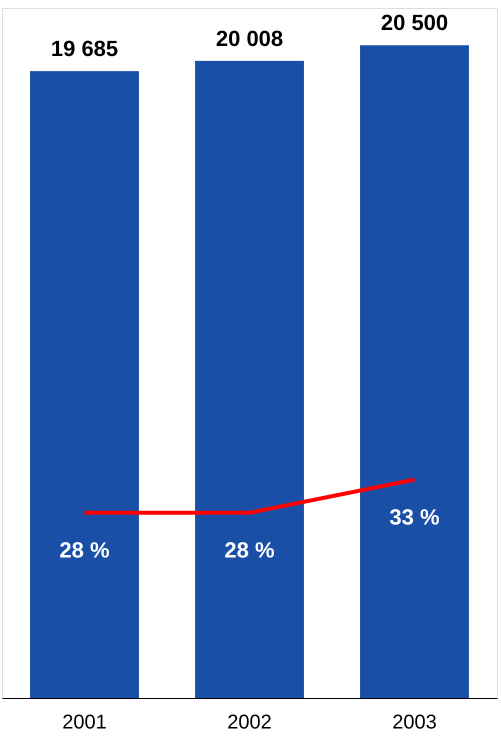 This screenshot has height=747, width=501. What do you see at coordinates (414, 517) in the screenshot?
I see `data-label: 33 %` at bounding box center [414, 517].